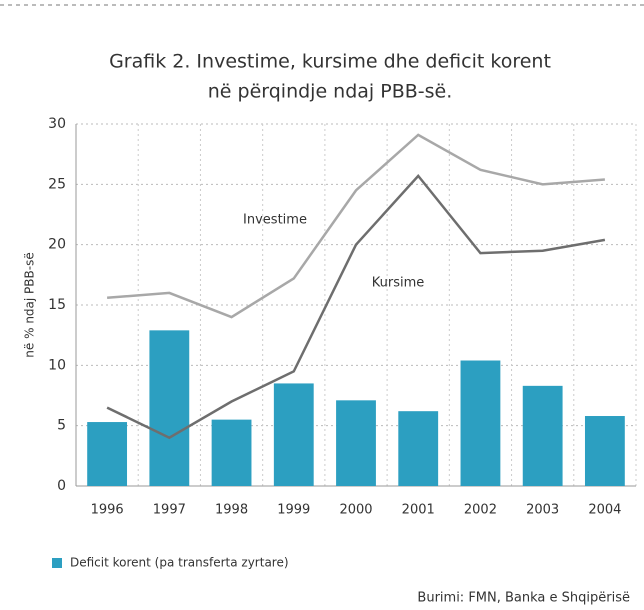  Describe the element at coordinates (57, 245) in the screenshot. I see `y-tick-label: 20` at that location.